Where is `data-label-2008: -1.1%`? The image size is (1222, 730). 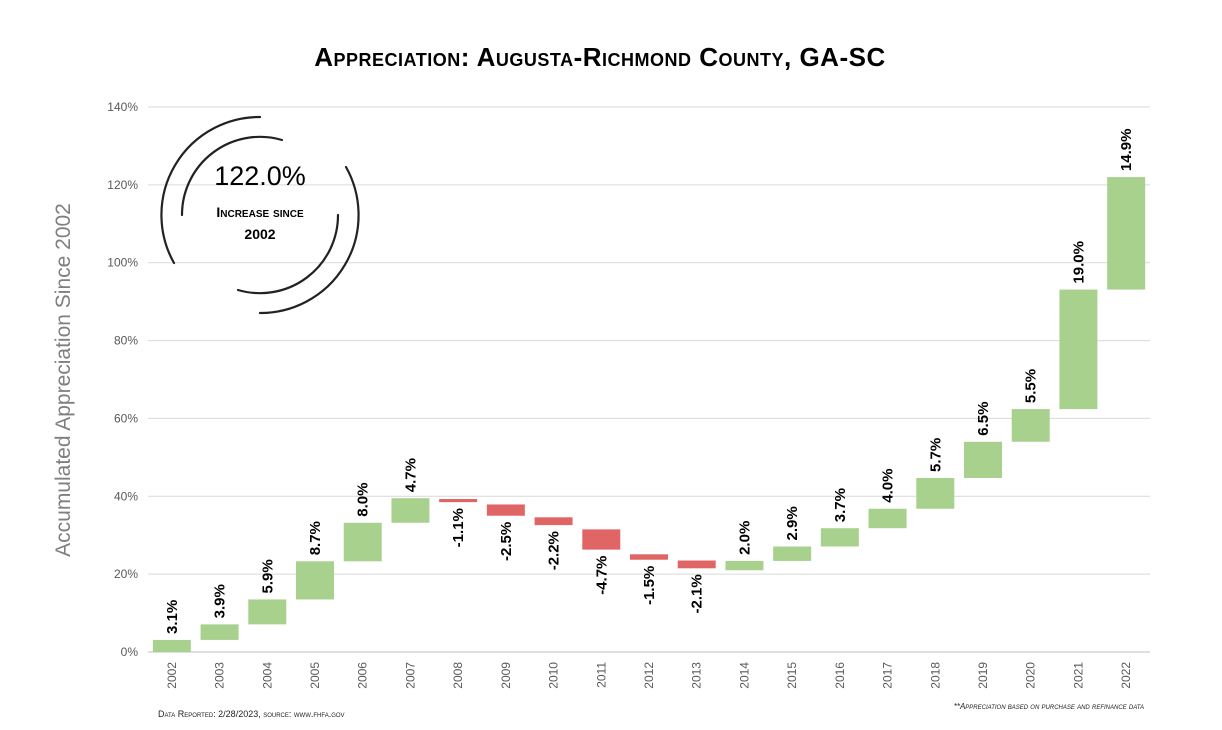 data-label-2008: -1.1% is located at coordinates (458, 527).